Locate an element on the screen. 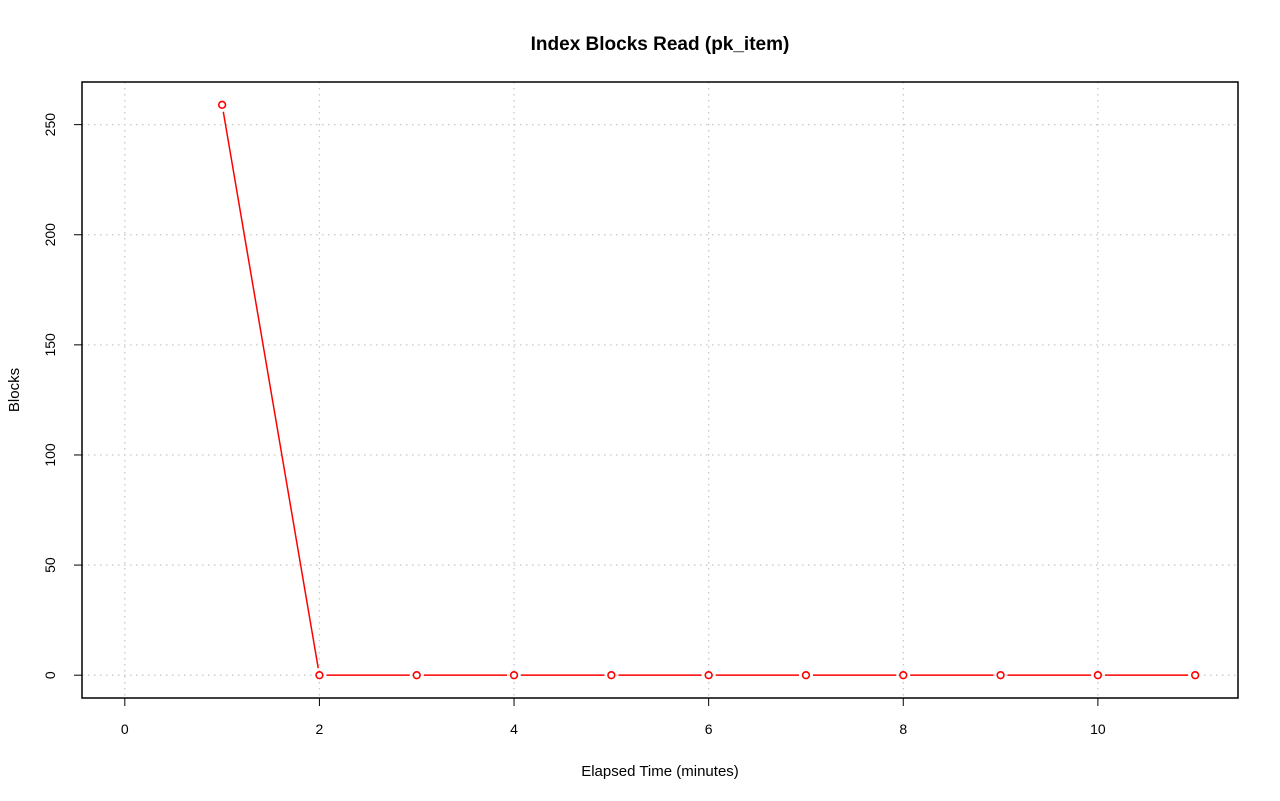  x-tick-label: 6 is located at coordinates (709, 729).